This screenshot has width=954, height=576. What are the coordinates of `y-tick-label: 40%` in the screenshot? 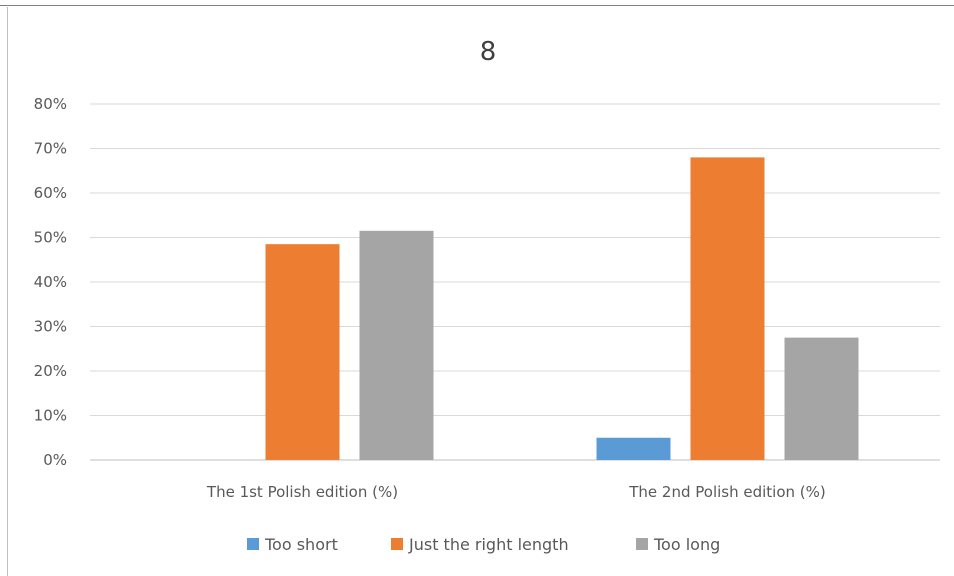 It's located at (50, 282).